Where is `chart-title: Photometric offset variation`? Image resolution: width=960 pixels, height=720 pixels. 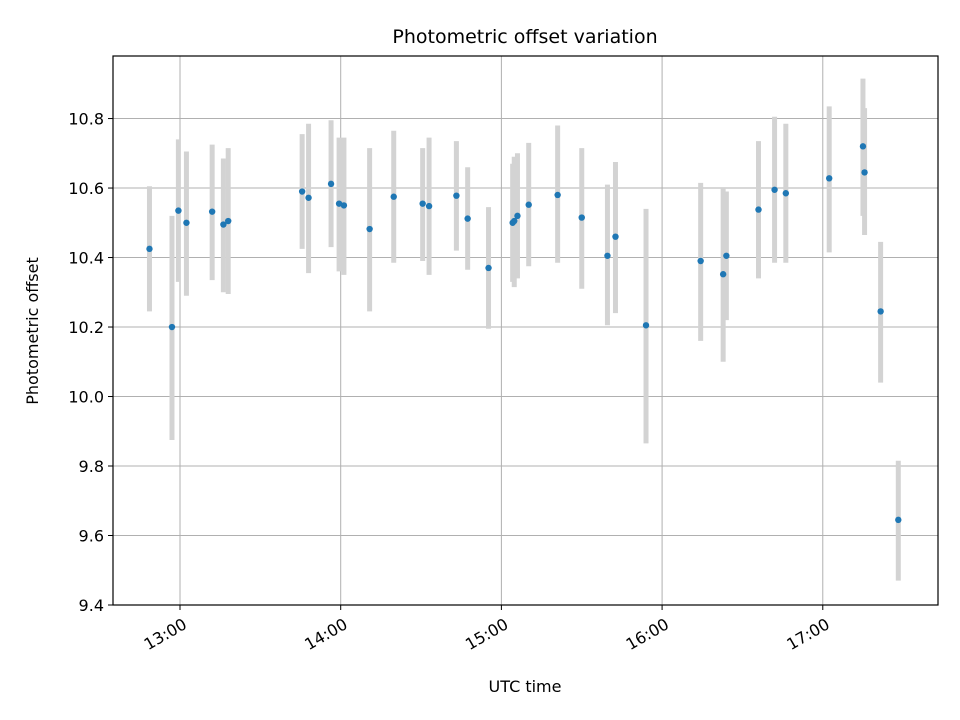
chart-title: Photometric offset variation is located at coordinates (524, 37).